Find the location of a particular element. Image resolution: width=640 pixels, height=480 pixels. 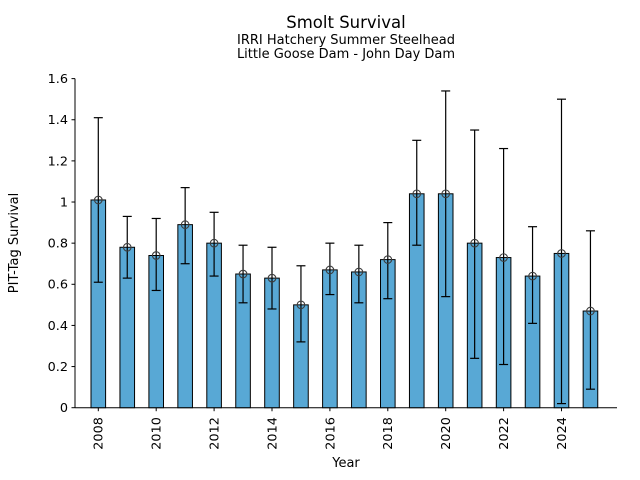

marker-2011 is located at coordinates (185, 224).